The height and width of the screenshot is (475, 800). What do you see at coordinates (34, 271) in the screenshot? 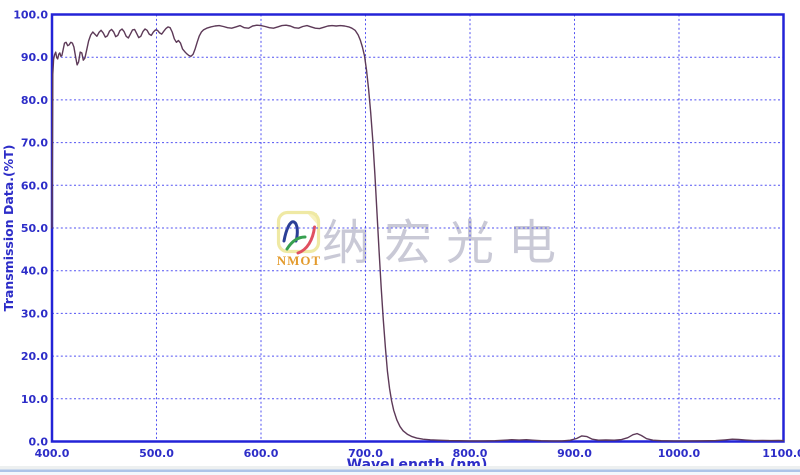
I see `y-tick-label: 40.0` at bounding box center [34, 271].